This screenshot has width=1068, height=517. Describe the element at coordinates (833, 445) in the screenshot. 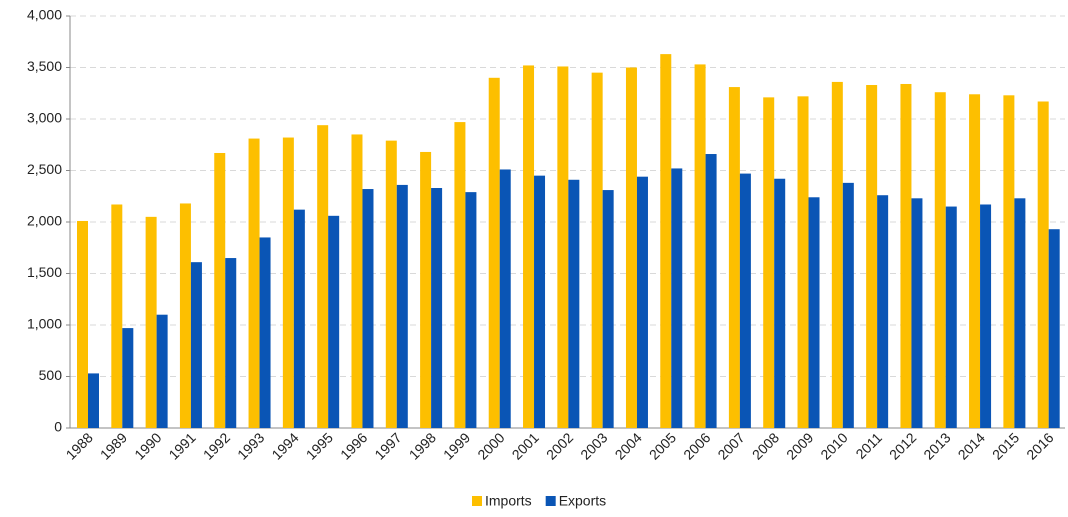

I see `x-tick-label: 2010` at that location.